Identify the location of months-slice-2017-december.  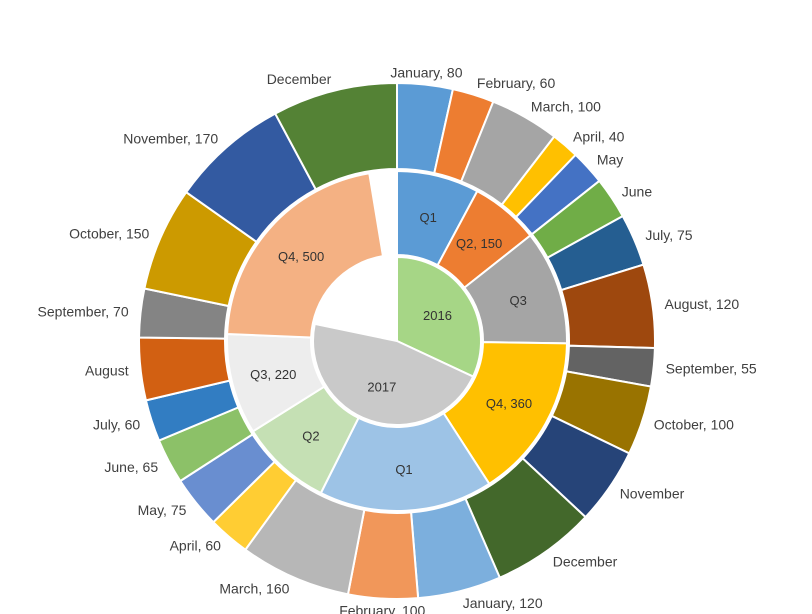
(335, 136).